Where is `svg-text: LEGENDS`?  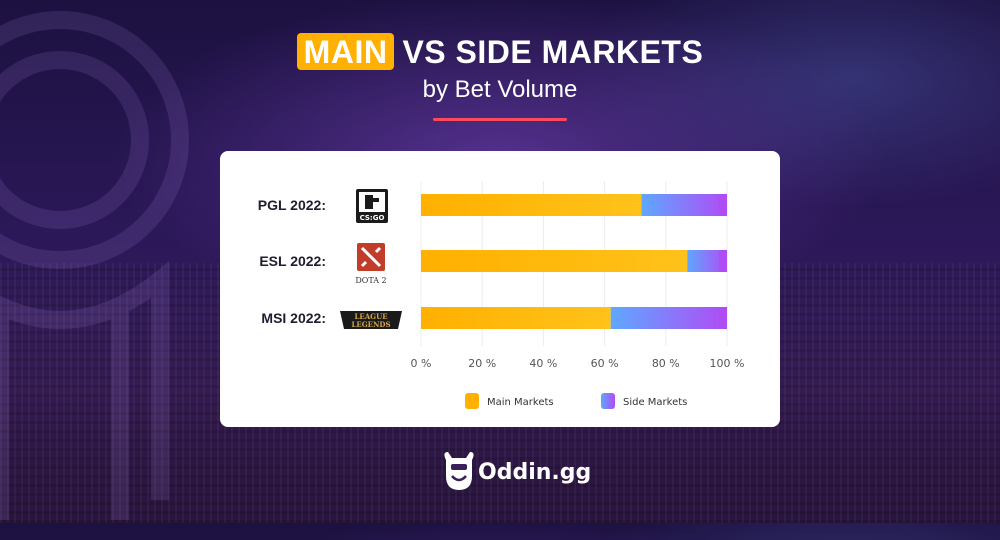
svg-text: LEGENDS is located at coordinates (370, 324).